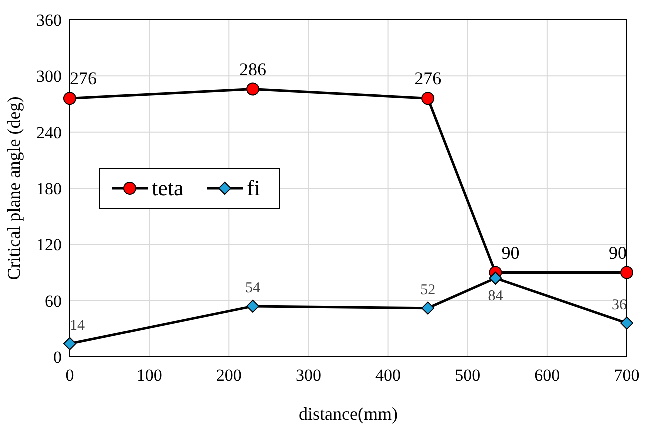 This screenshot has width=652, height=432. What do you see at coordinates (49, 76) in the screenshot?
I see `y-tick-label: 300` at bounding box center [49, 76].